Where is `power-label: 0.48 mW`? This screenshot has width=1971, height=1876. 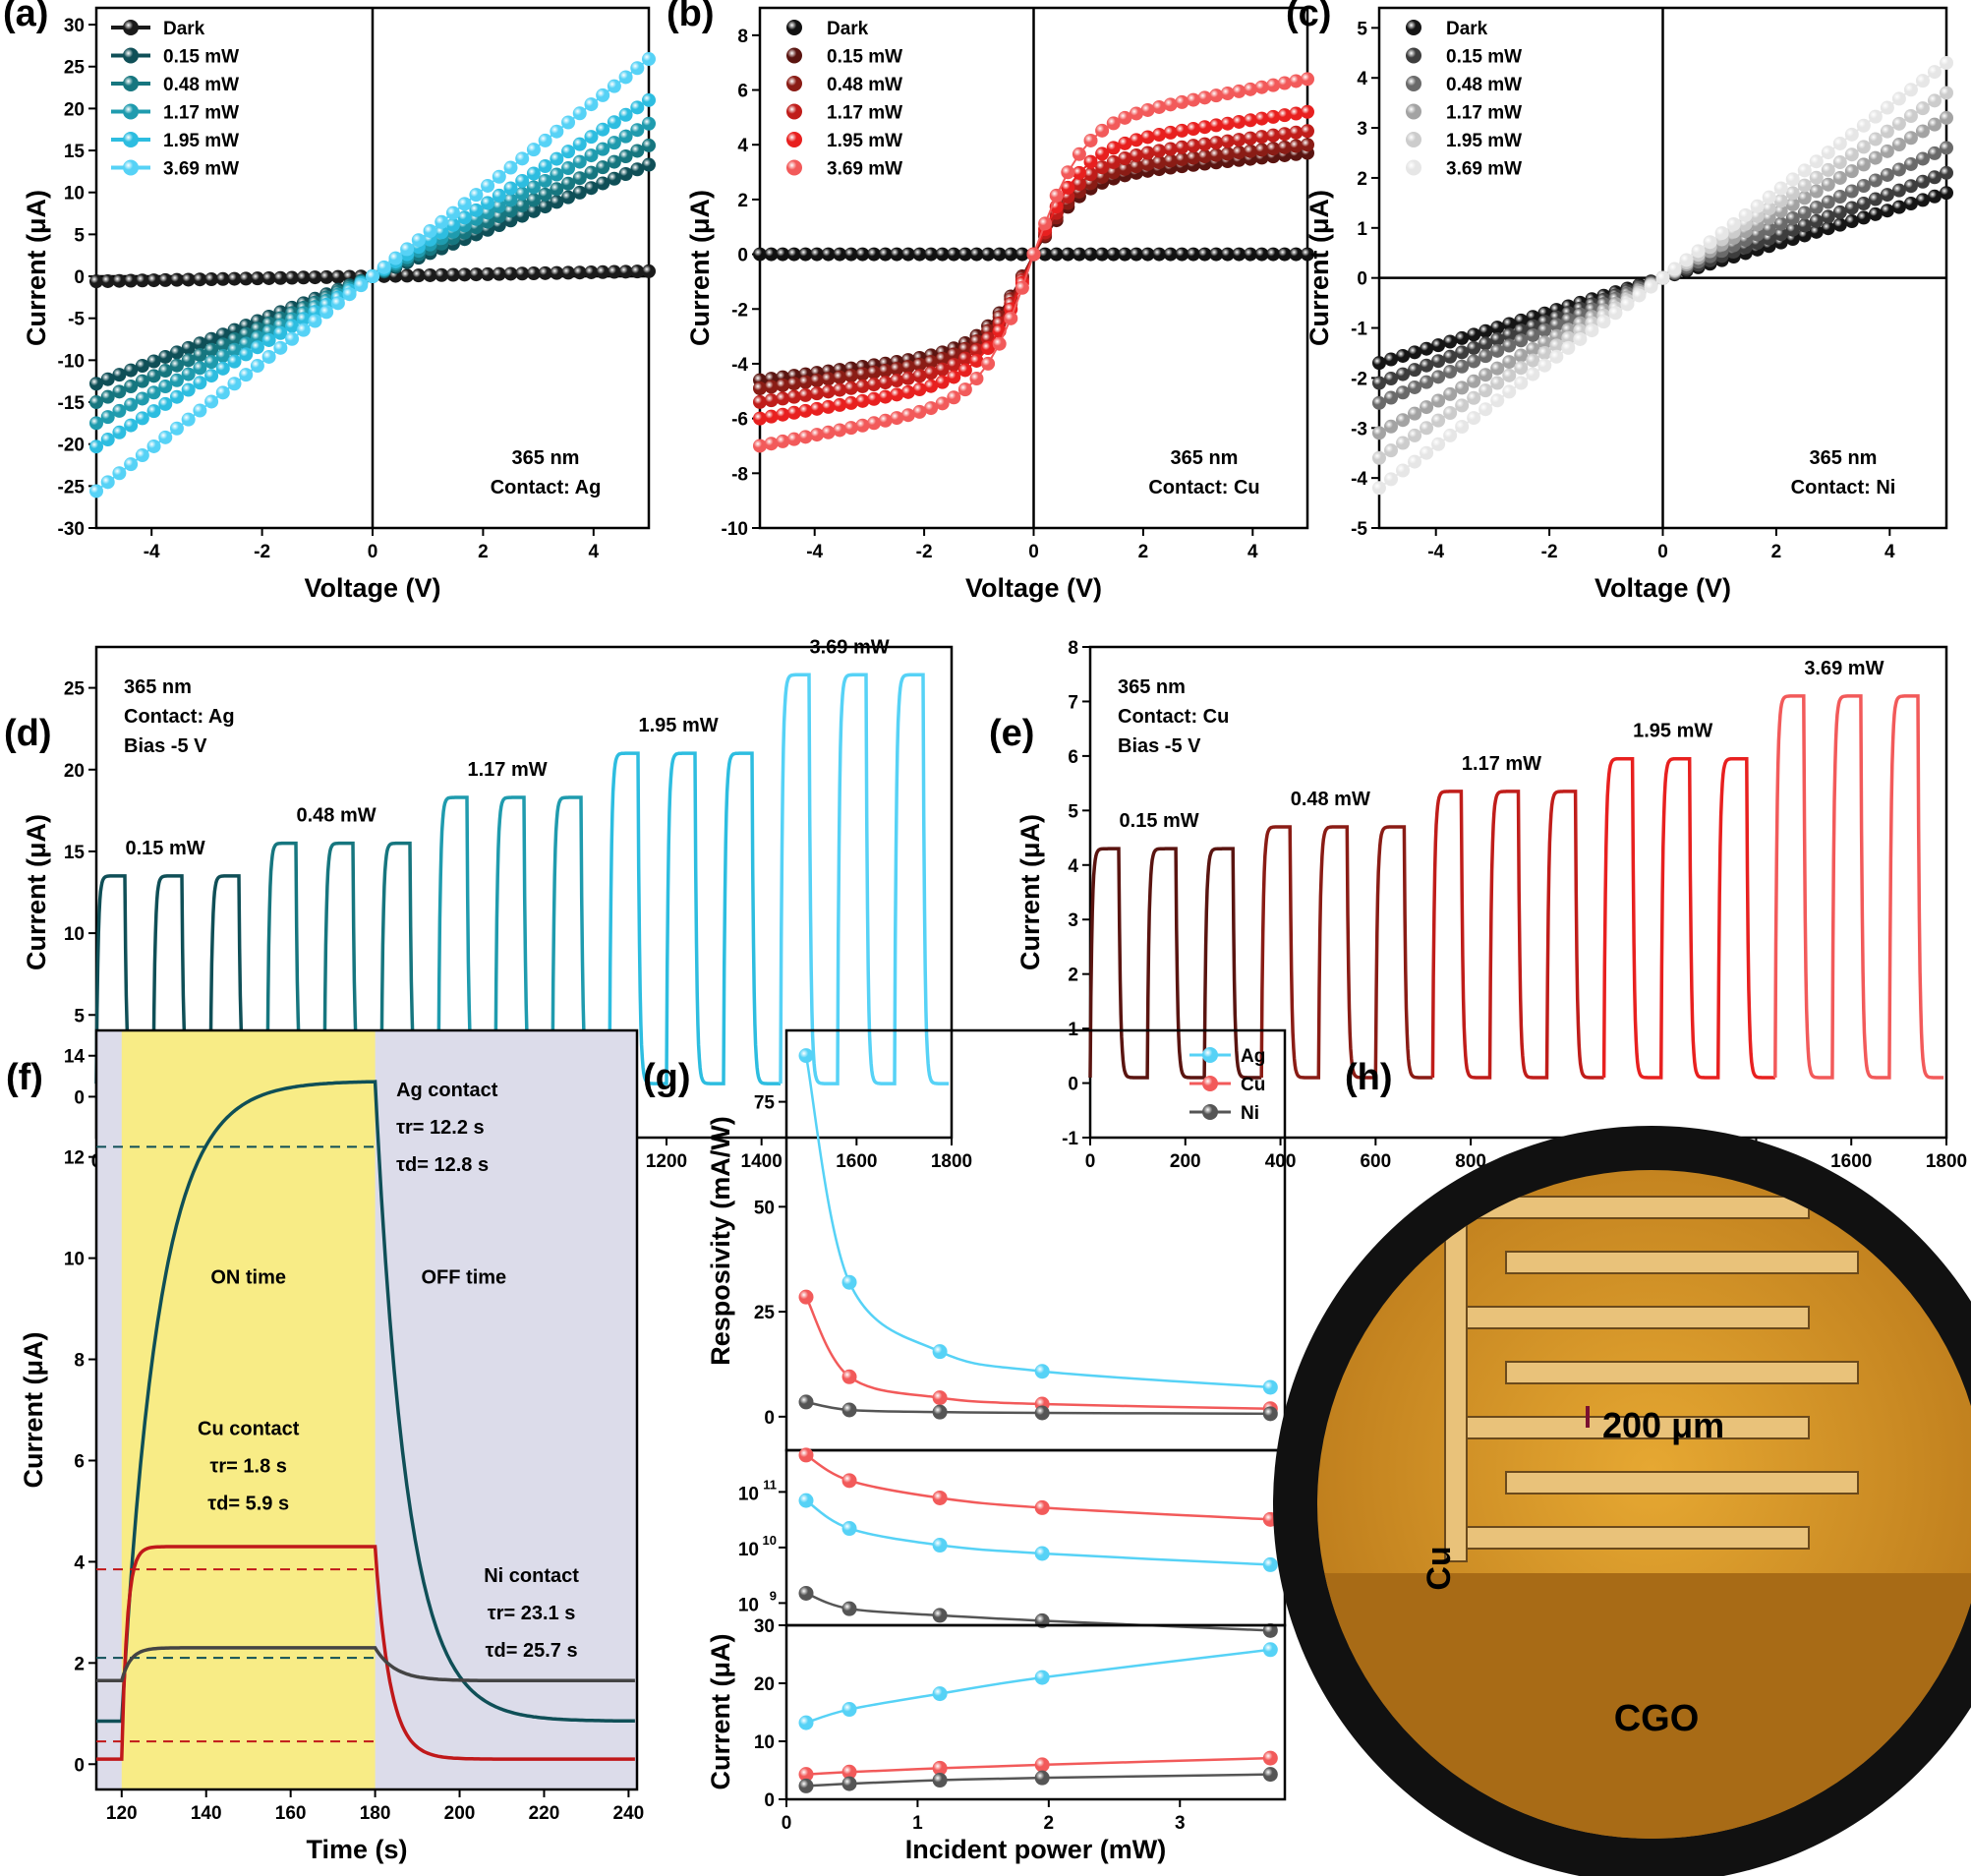
power-label: 0.48 mW is located at coordinates (1331, 799).